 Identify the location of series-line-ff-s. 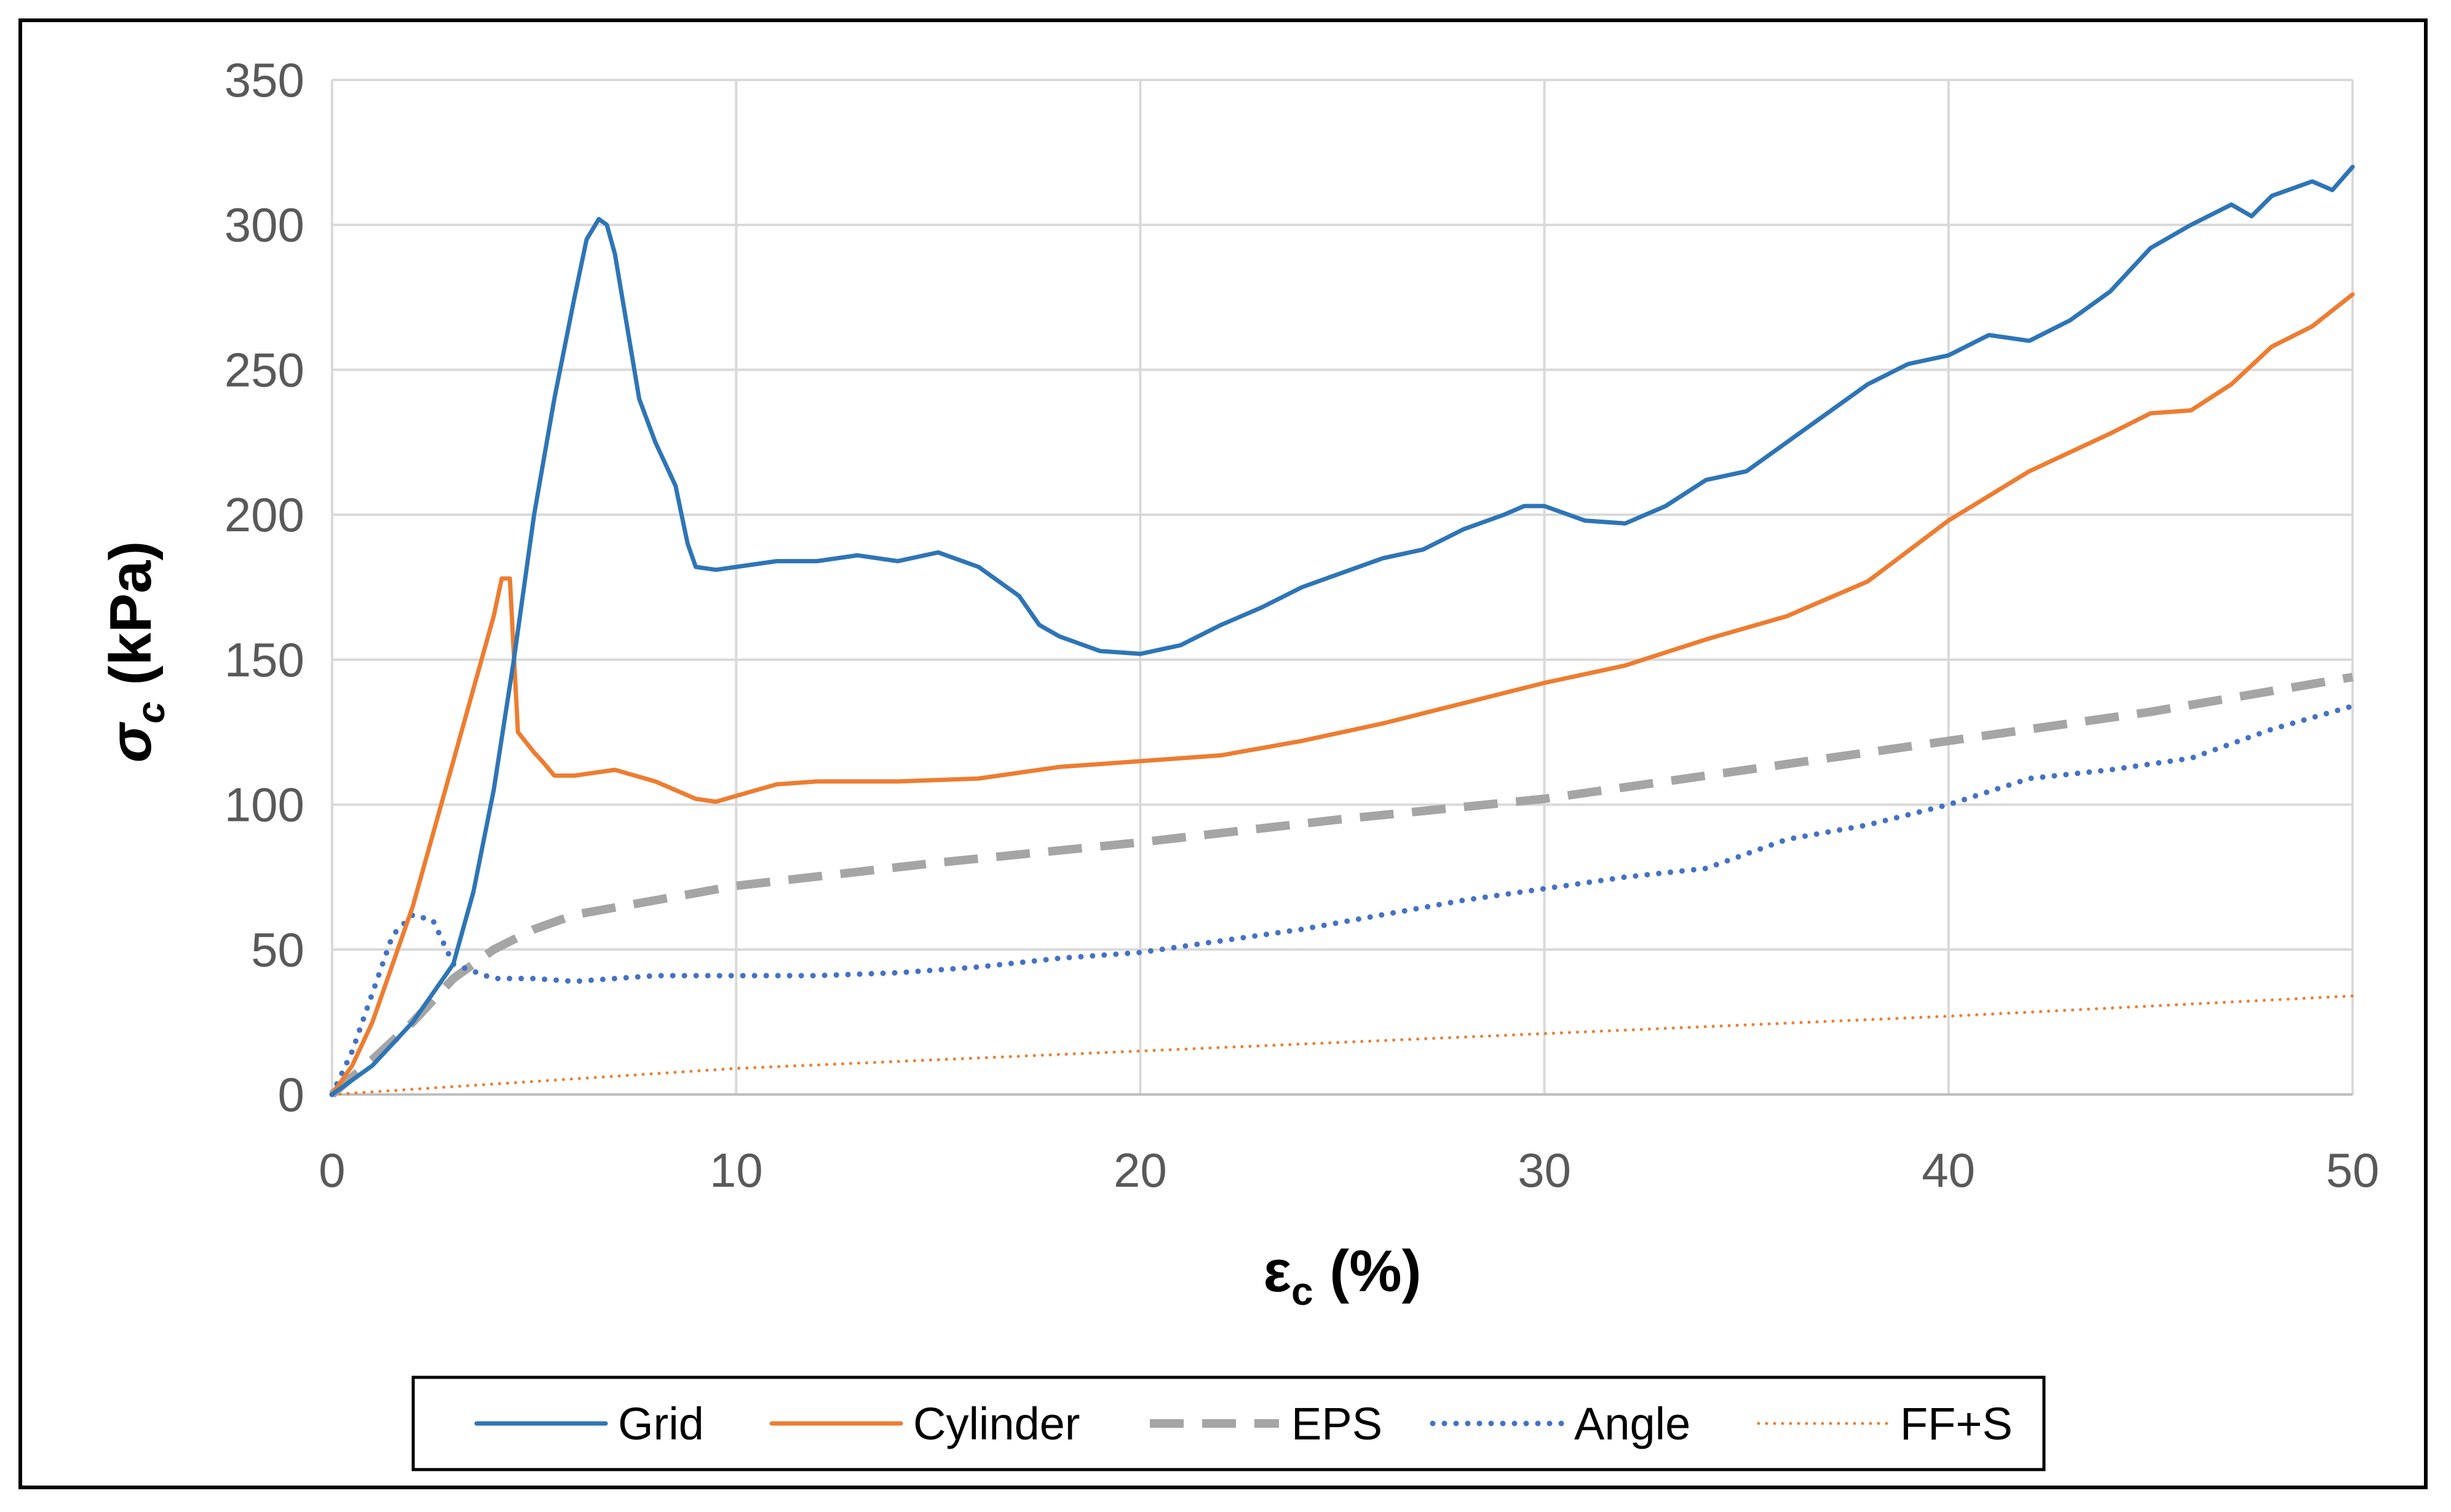
(1342, 1045).